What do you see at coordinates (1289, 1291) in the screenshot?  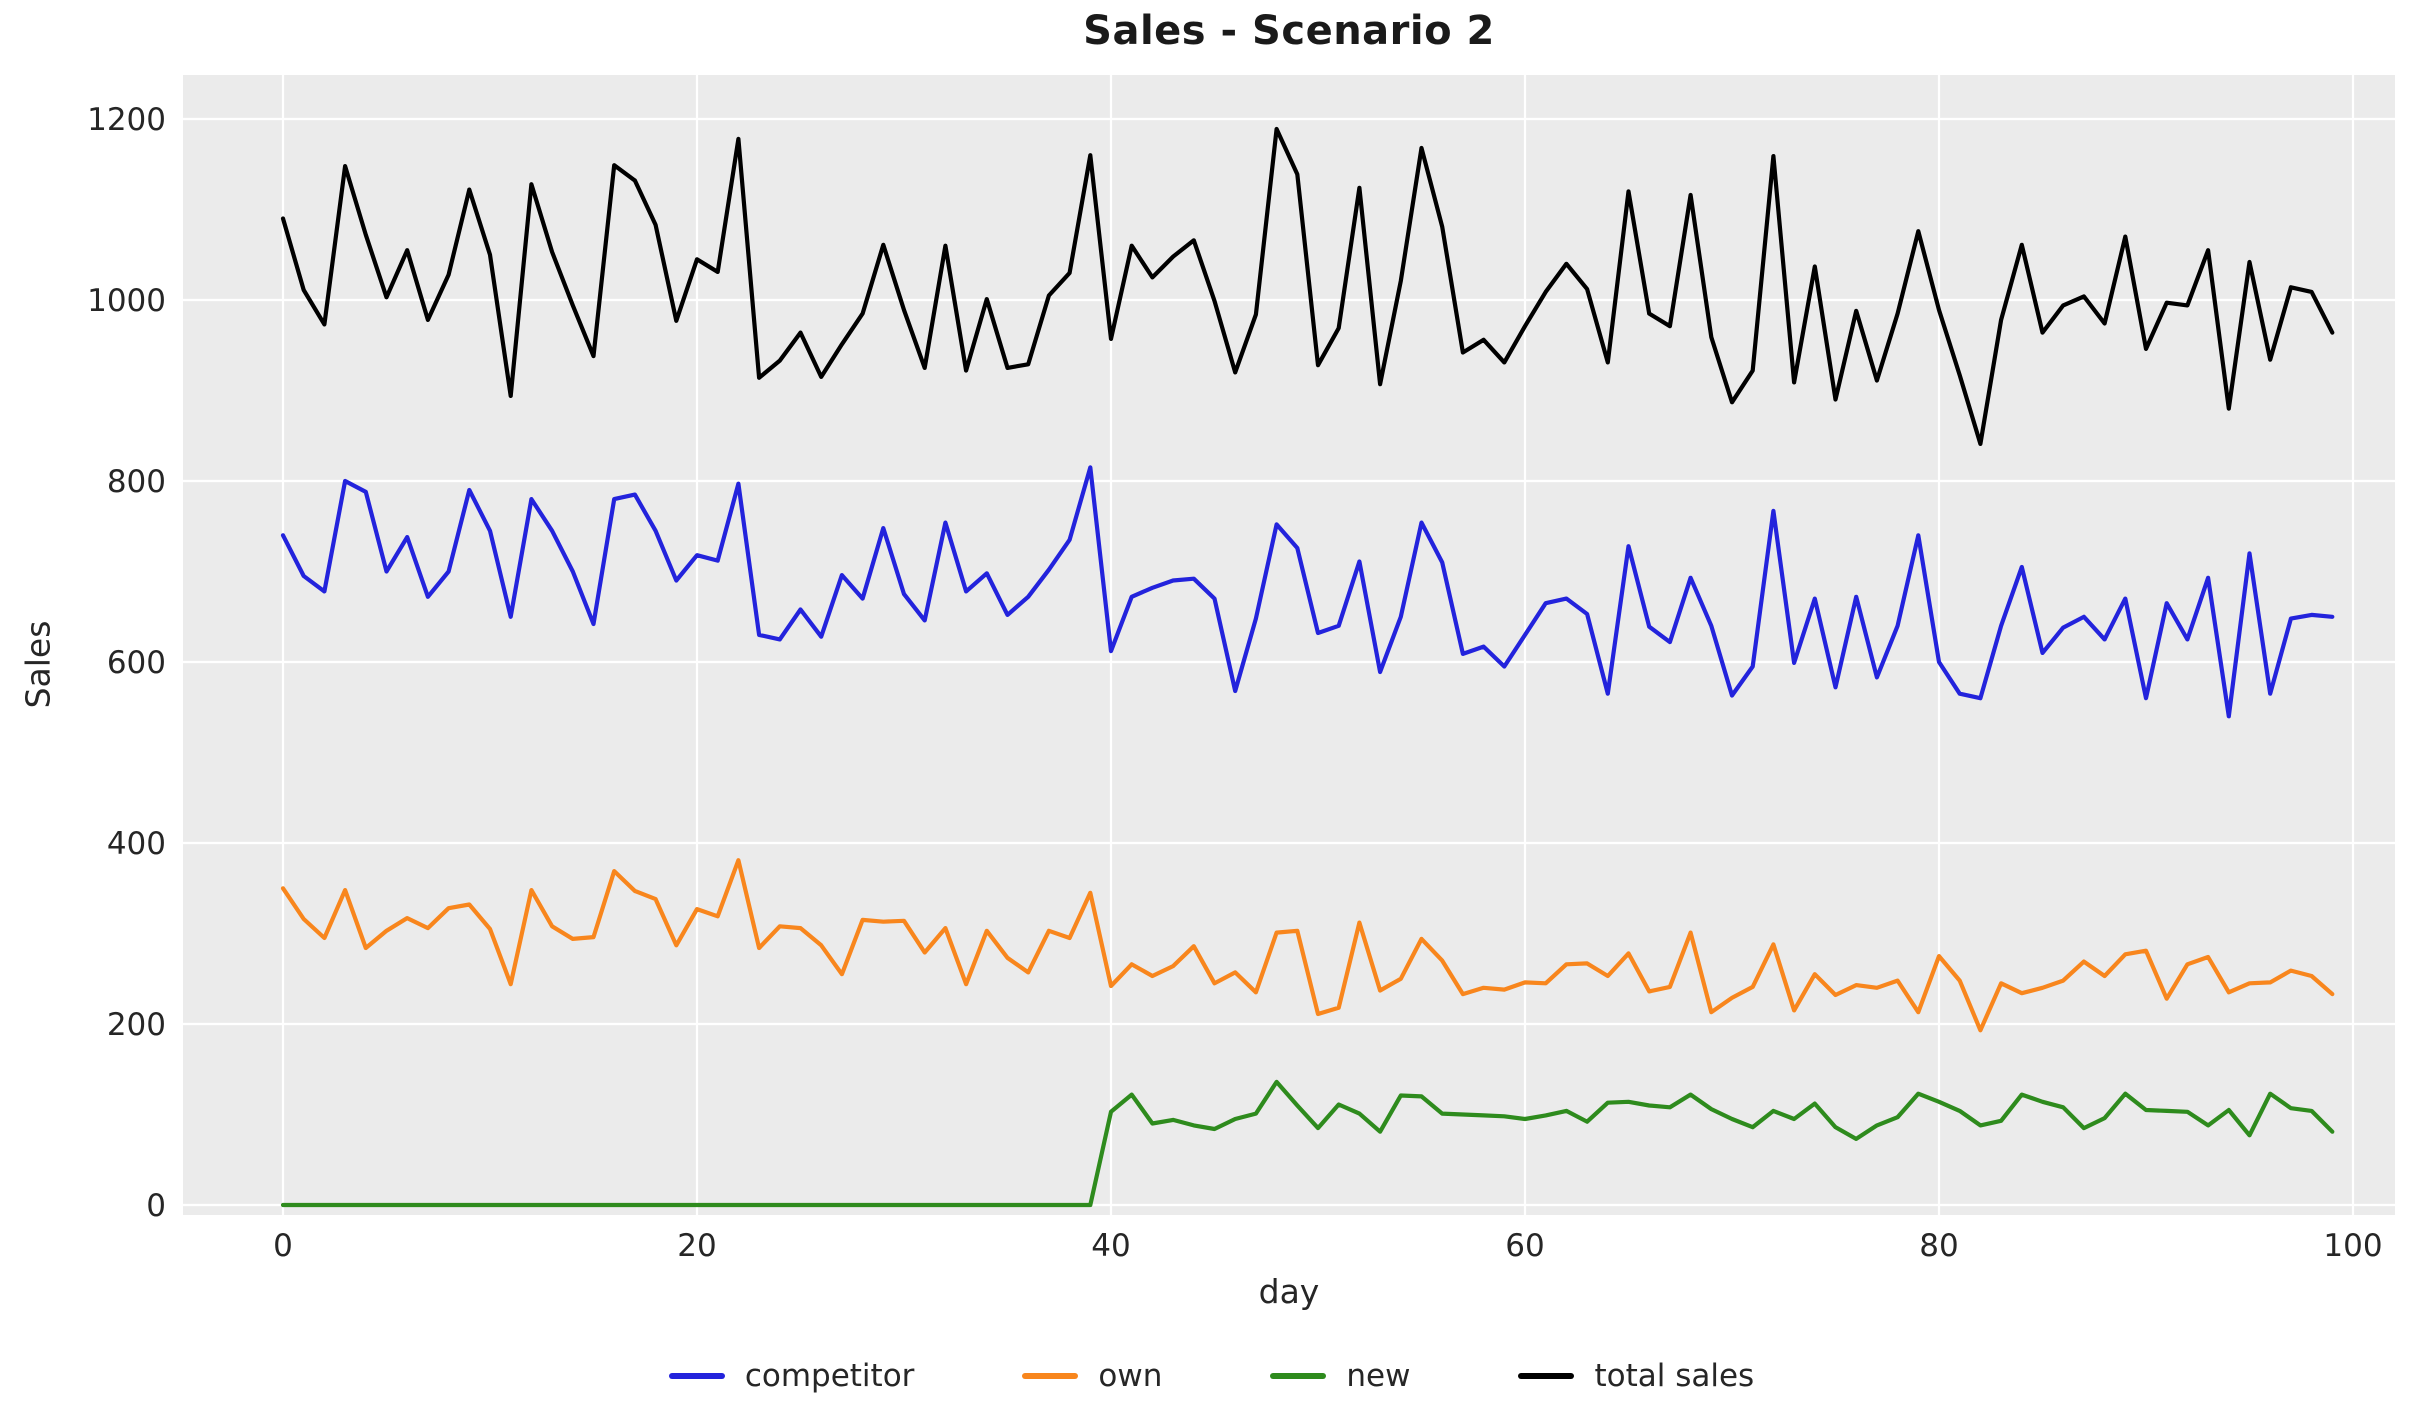 I see `x-axis-label: day` at bounding box center [1289, 1291].